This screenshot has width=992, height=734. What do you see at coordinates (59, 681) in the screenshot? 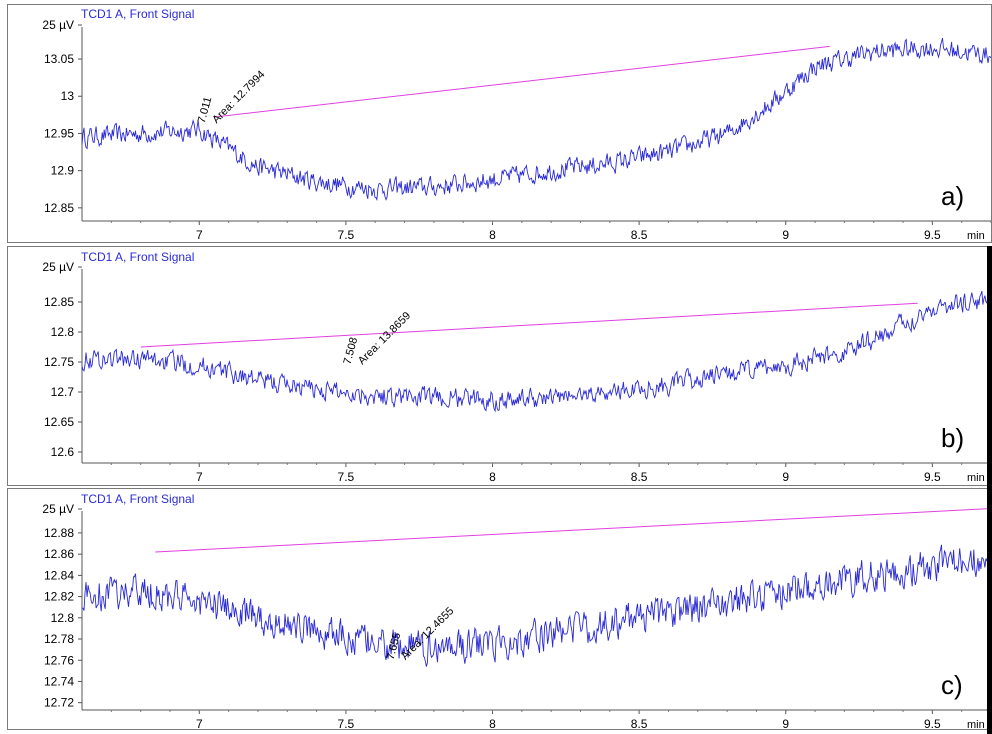
I see `y-tick-label: 12.74` at bounding box center [59, 681].